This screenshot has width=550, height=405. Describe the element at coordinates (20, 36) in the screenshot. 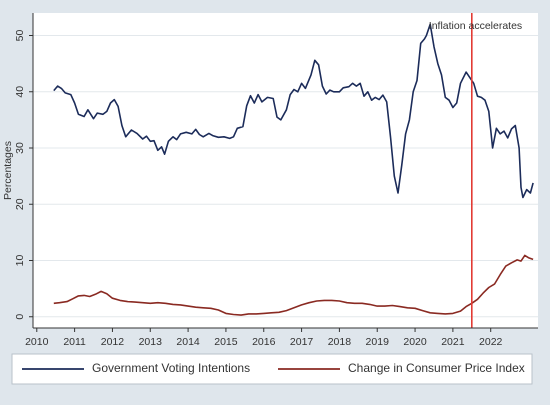

I see `y-tick-label: 50` at that location.